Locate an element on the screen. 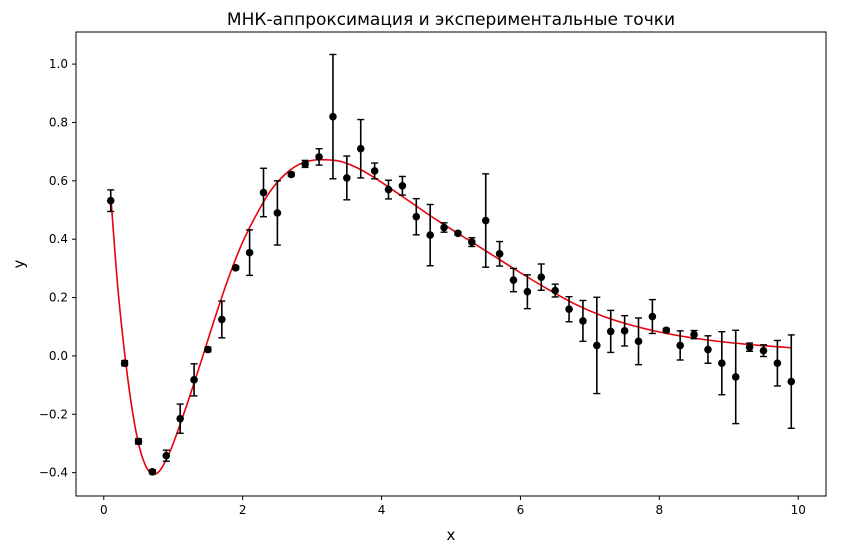 The image size is (861, 552). x-axis: 0 2 4 6 8 10 is located at coordinates (453, 506).